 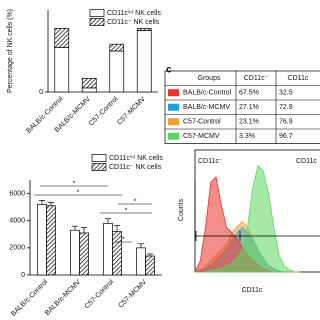 What do you see at coordinates (252, 290) in the screenshot?
I see `x-axis-label: CD11c` at bounding box center [252, 290].